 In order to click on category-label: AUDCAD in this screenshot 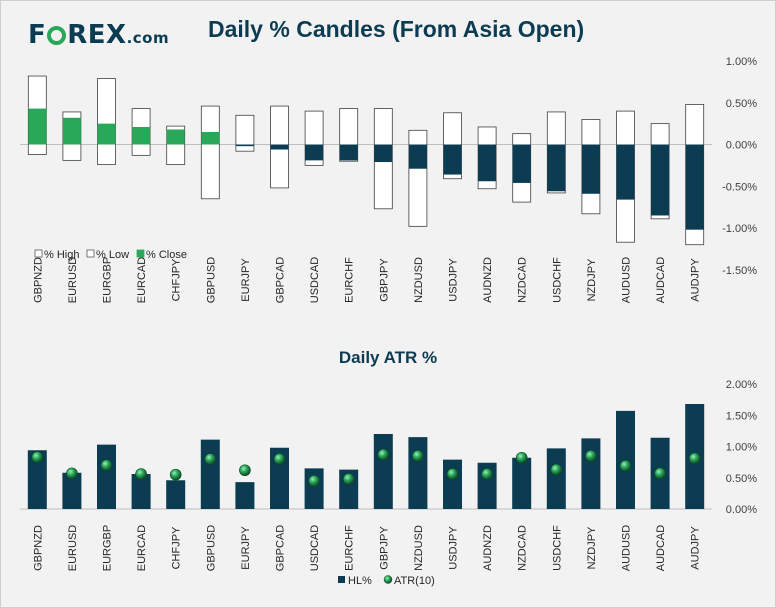, I will do `click(661, 280)`.